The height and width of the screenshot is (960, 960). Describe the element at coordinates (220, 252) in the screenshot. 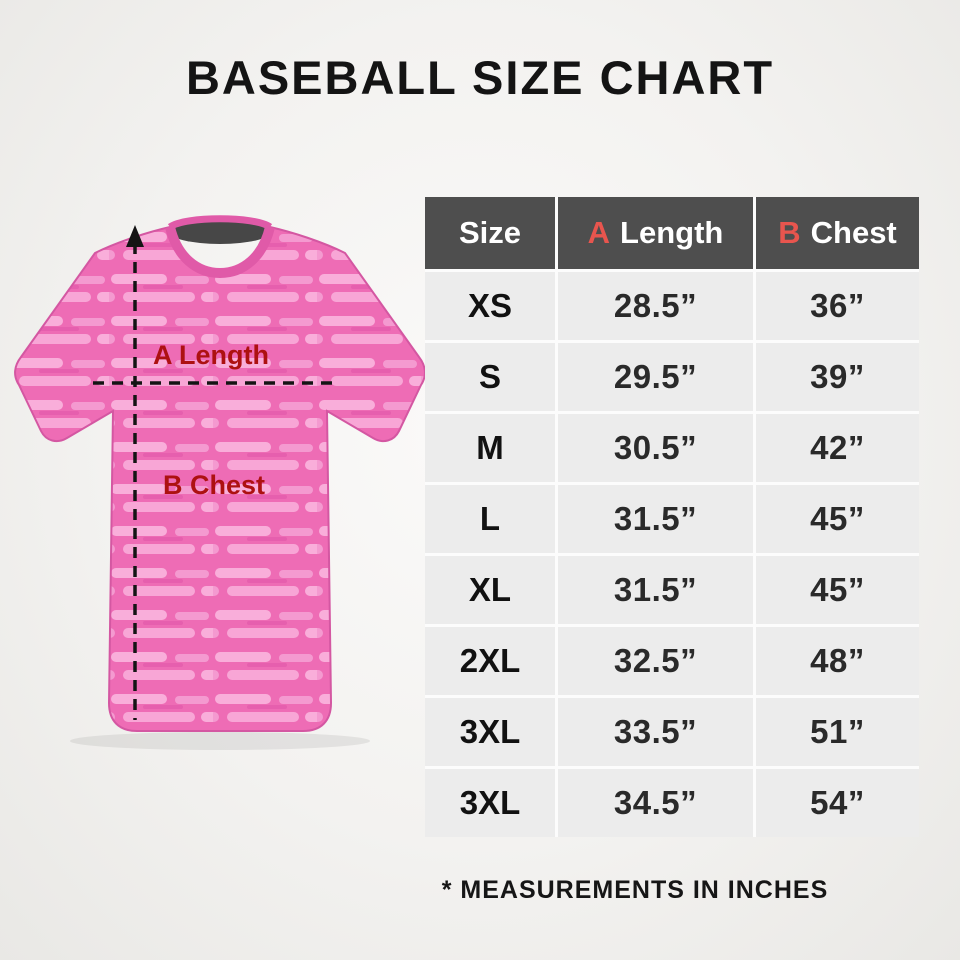

I see `collar-band` at that location.